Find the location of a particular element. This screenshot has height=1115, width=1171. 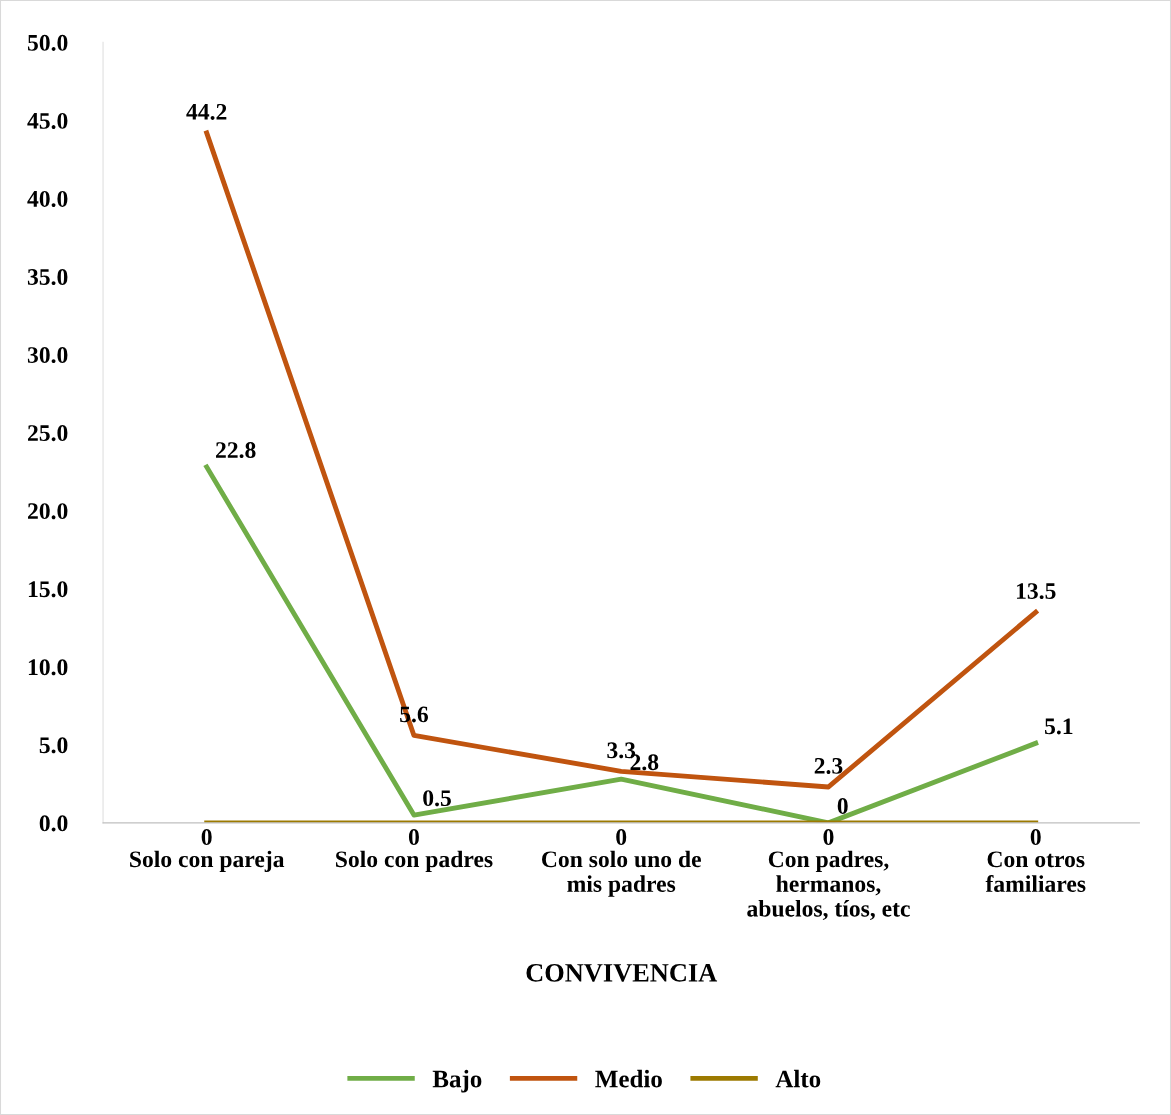

y-tick-label: 30.0 is located at coordinates (47, 355).